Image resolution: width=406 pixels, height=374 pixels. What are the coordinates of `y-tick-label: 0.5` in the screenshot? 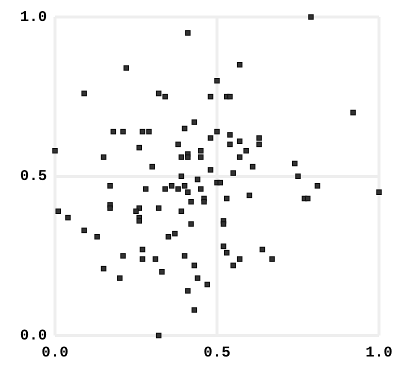 It's located at (33, 177).